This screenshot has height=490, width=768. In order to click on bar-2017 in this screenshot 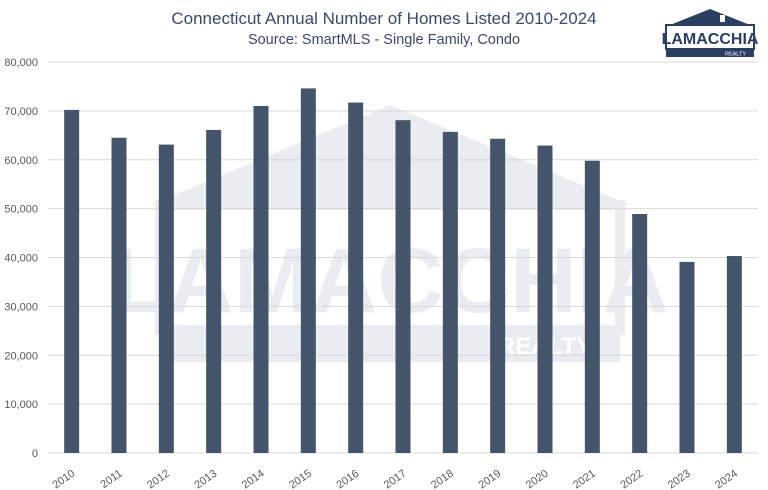, I will do `click(403, 286)`.